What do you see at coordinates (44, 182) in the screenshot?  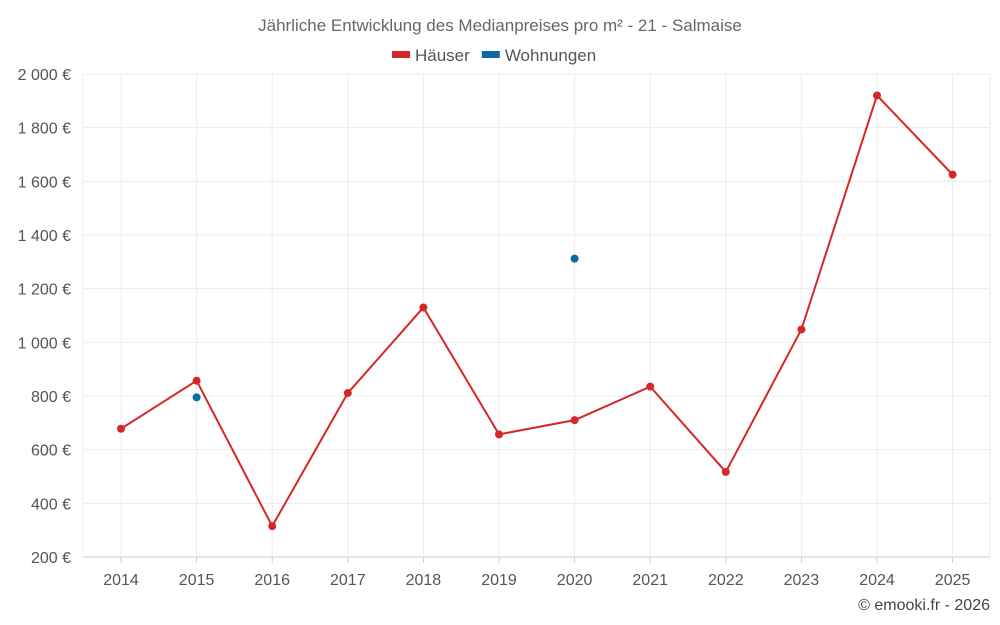 I see `y-tick-label: 1 600 €` at bounding box center [44, 182].